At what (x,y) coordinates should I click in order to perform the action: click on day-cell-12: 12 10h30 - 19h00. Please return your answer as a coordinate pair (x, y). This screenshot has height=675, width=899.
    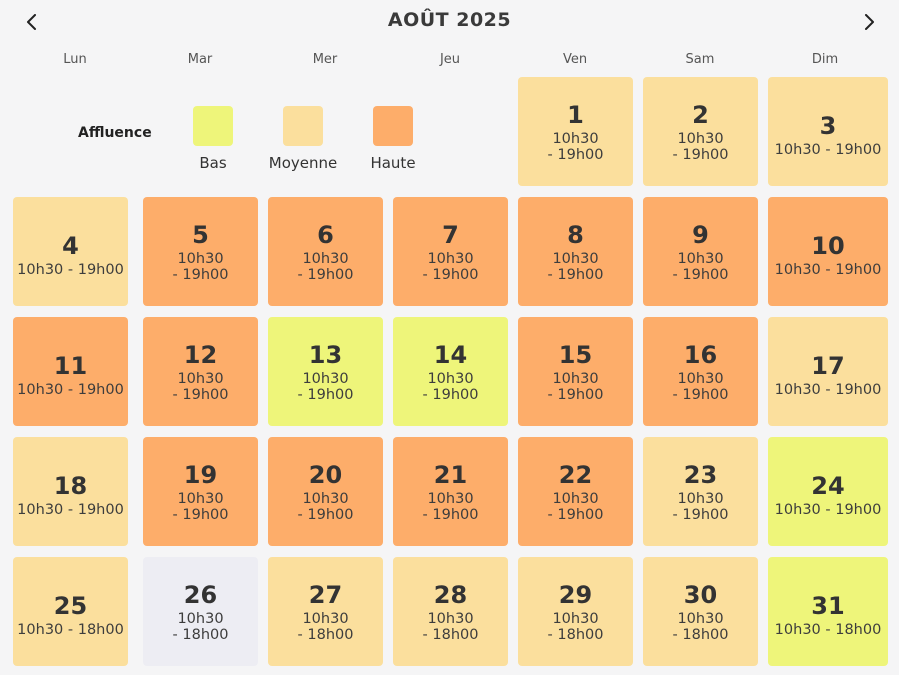
    Looking at the image, I should click on (200, 371).